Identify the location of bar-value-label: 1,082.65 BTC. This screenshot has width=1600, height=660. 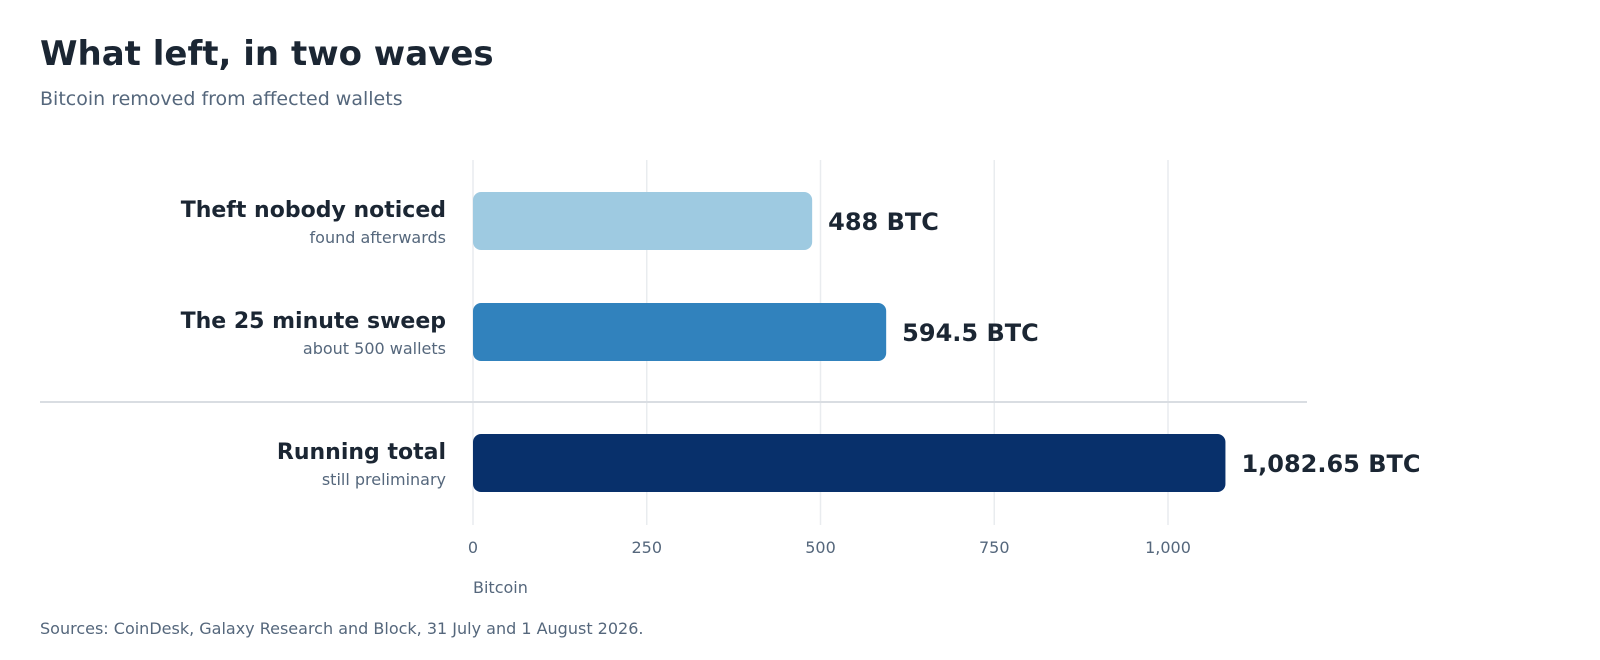
(1330, 464).